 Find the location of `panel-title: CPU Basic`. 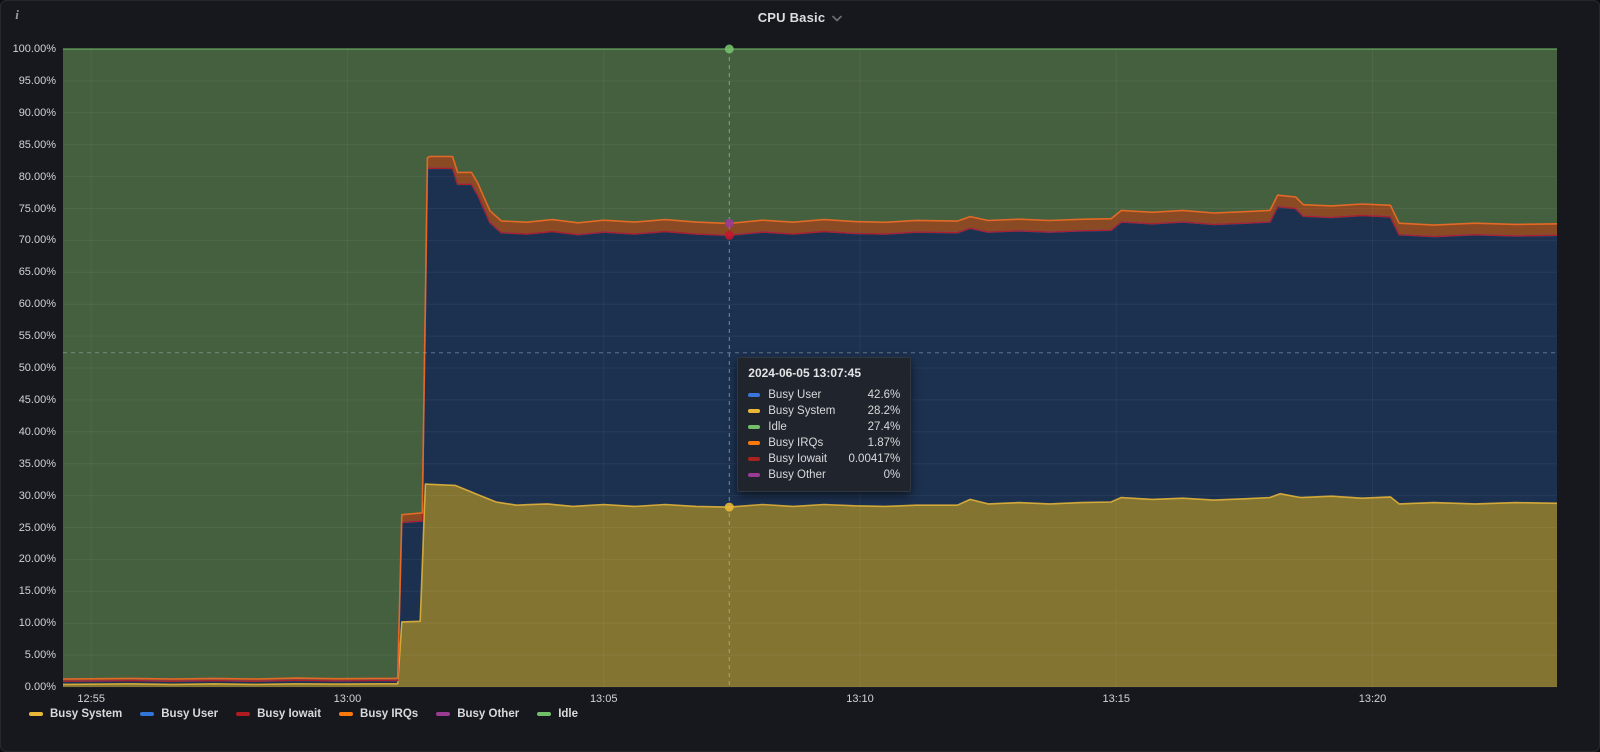

panel-title: CPU Basic is located at coordinates (791, 17).